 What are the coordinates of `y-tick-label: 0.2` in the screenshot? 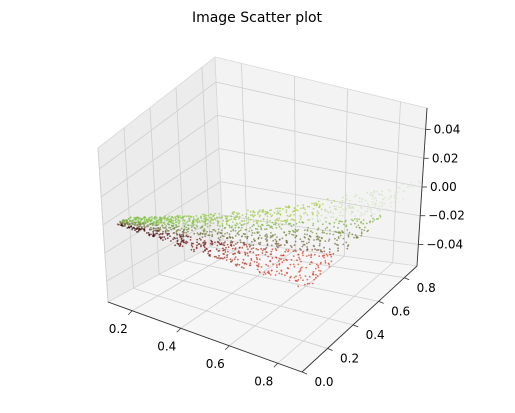 It's located at (349, 358).